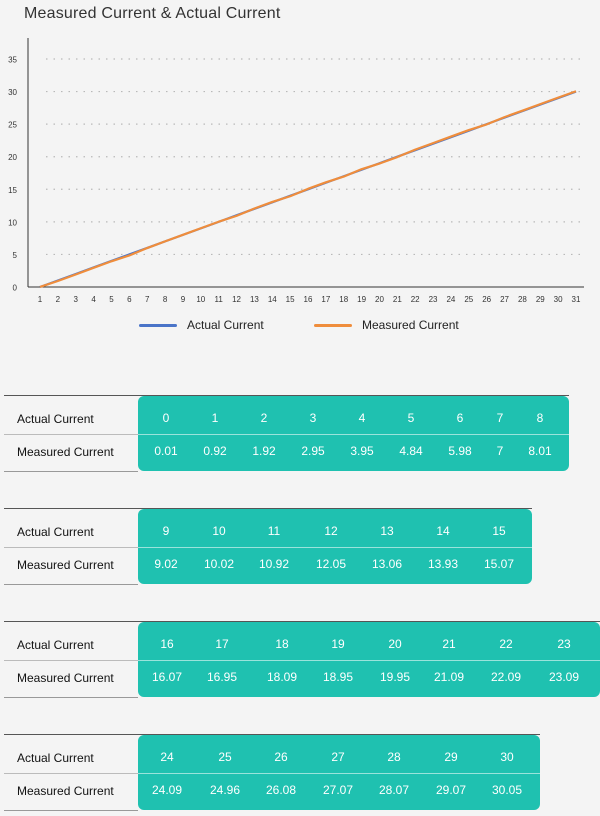 The image size is (600, 816). I want to click on chart-title: Measured Current & Actual Current, so click(152, 13).